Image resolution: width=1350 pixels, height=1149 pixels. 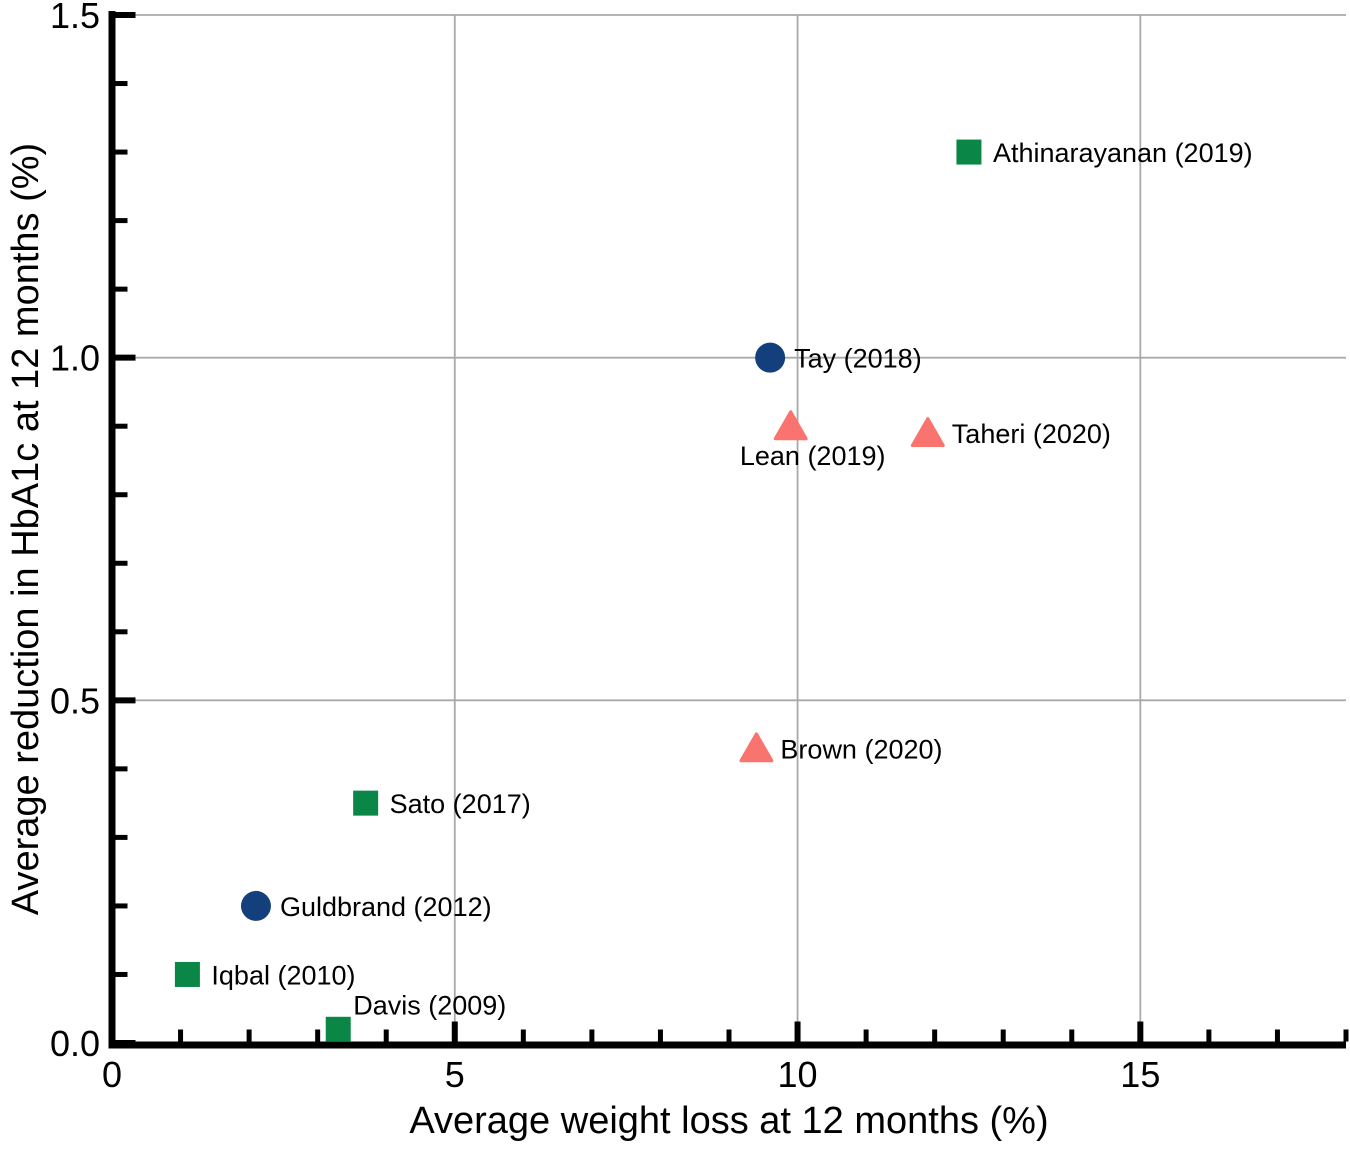 I want to click on data-point-label: Sato (2017), so click(x=460, y=804).